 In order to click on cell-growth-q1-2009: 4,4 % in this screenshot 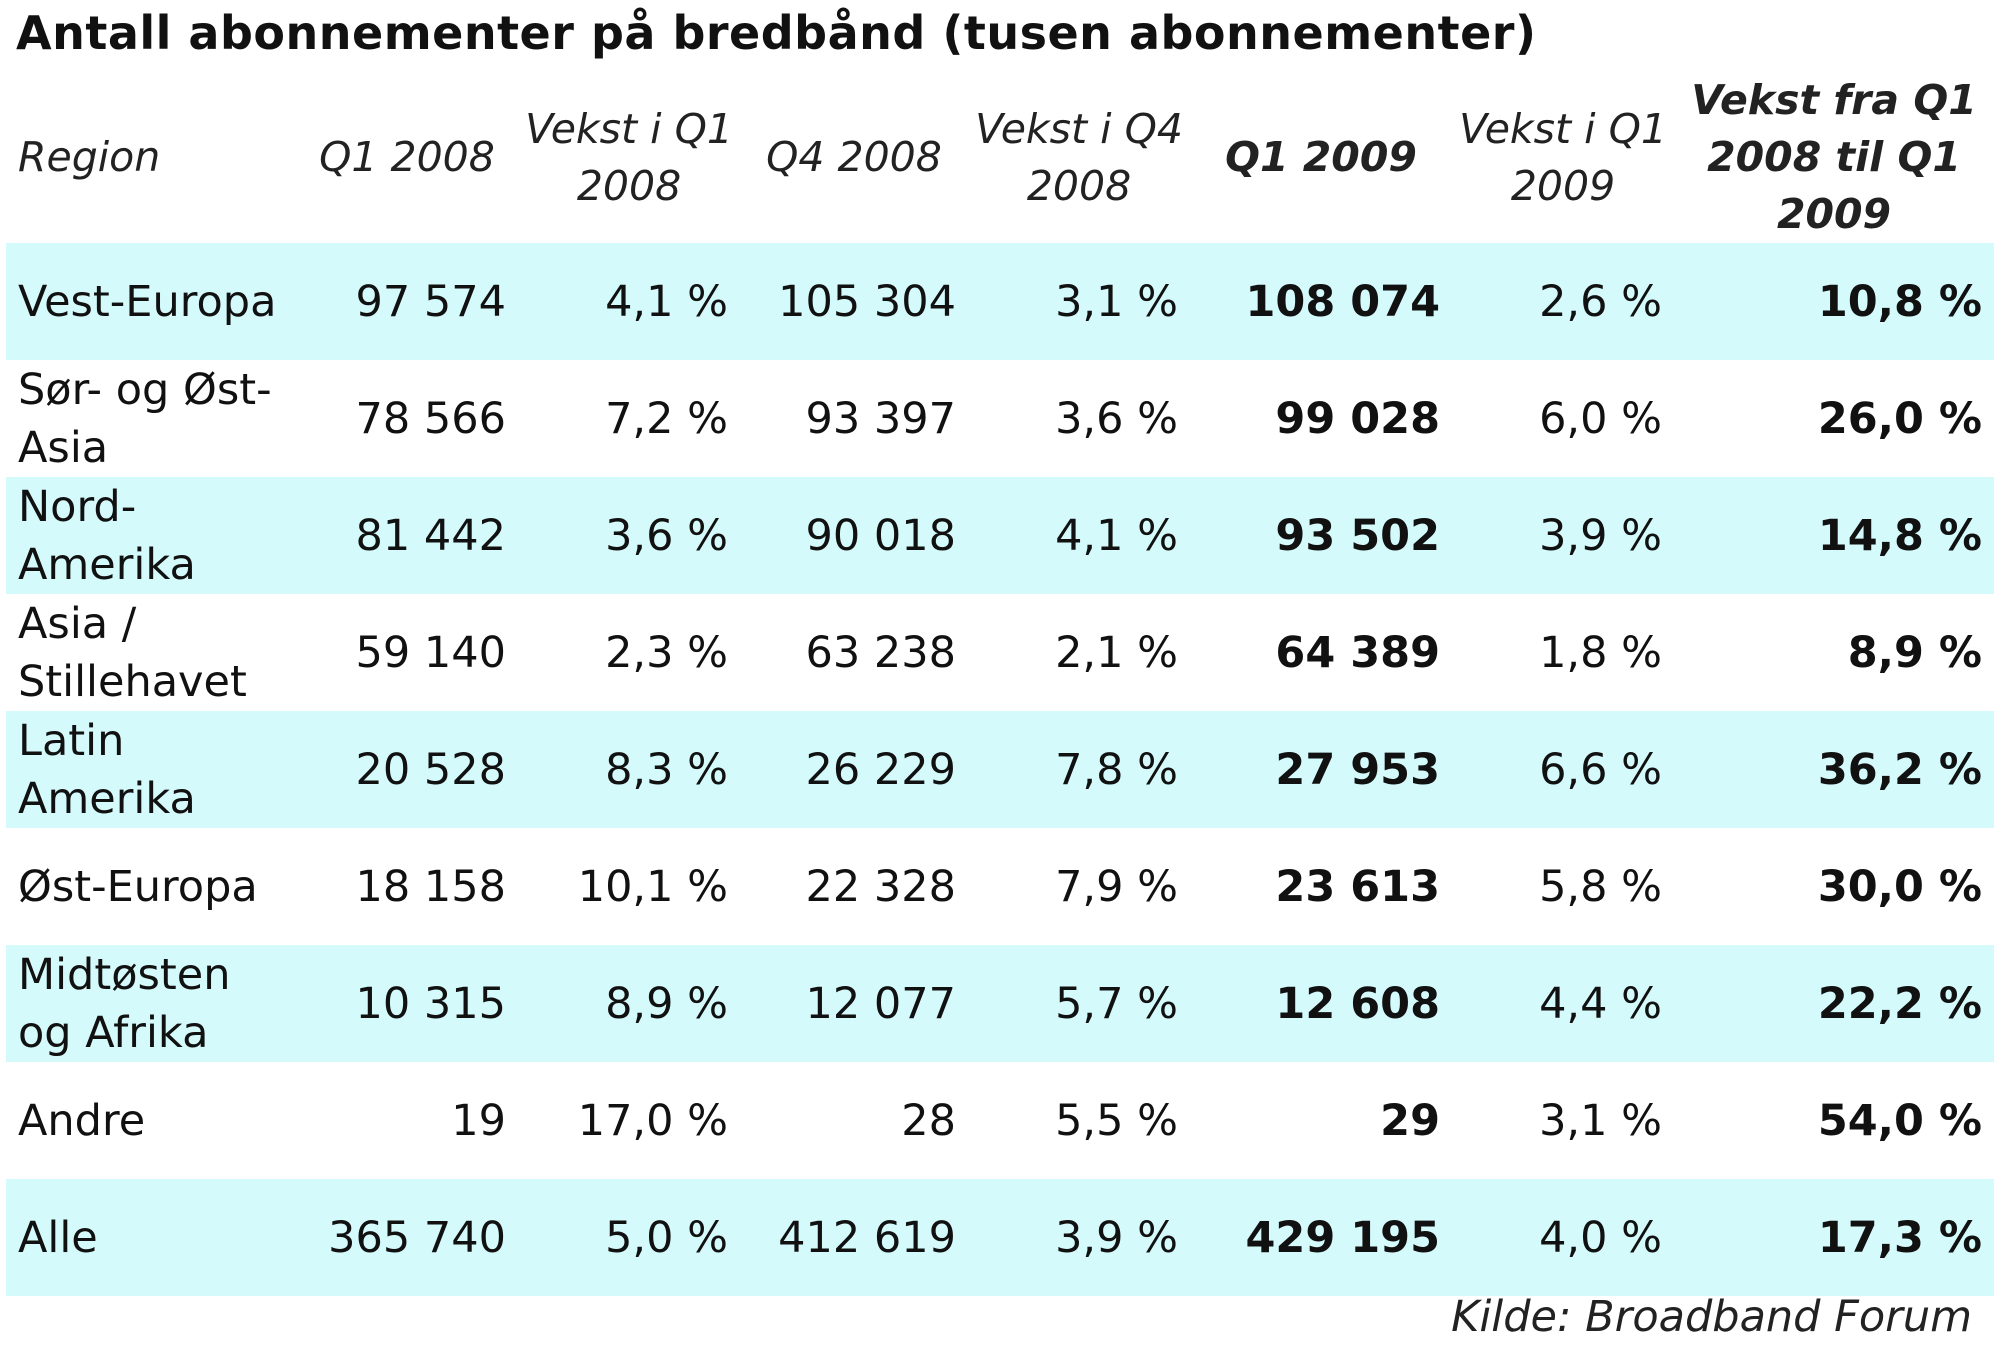, I will do `click(1563, 1003)`.